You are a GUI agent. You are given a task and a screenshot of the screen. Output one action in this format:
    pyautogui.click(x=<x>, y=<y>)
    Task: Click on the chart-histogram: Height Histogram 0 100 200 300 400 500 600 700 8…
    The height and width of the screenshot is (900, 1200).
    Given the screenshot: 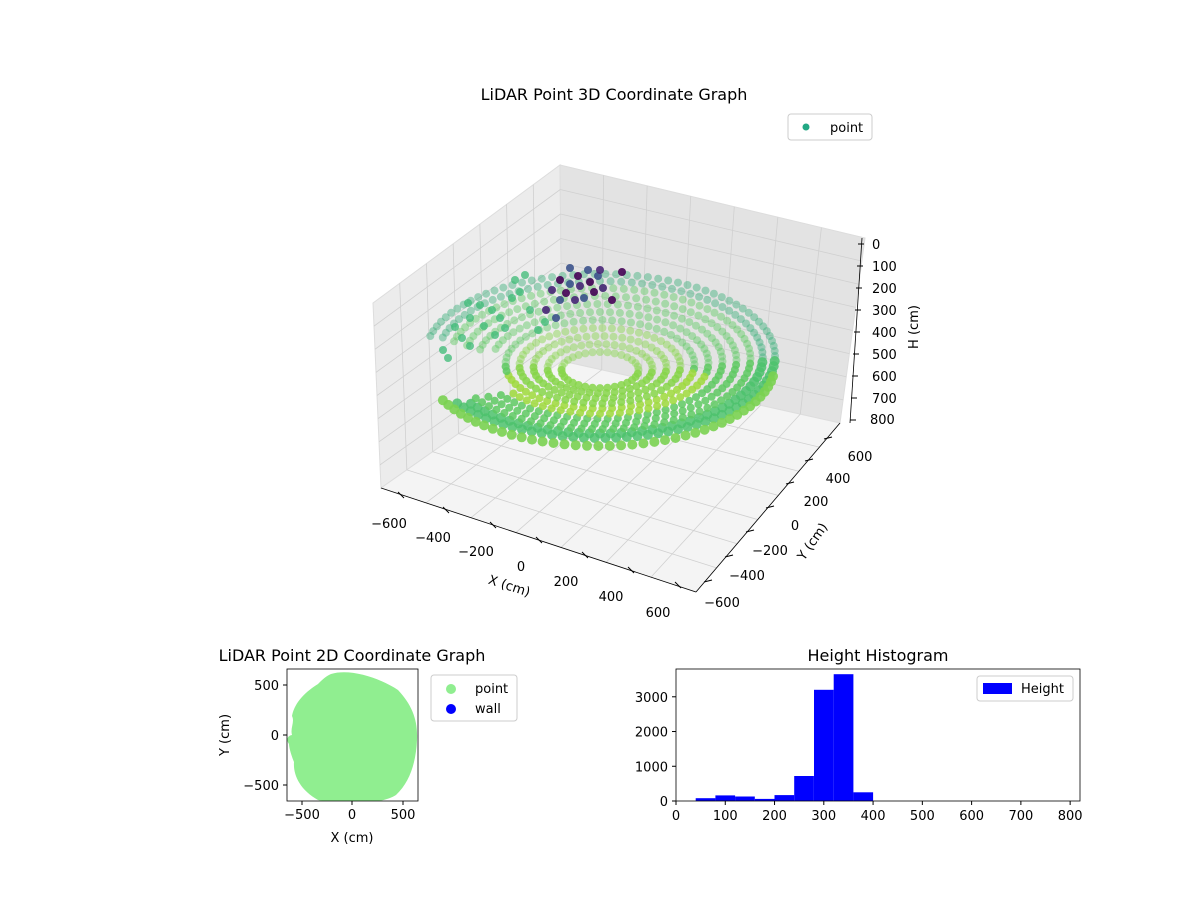 What is the action you would take?
    pyautogui.click(x=859, y=735)
    